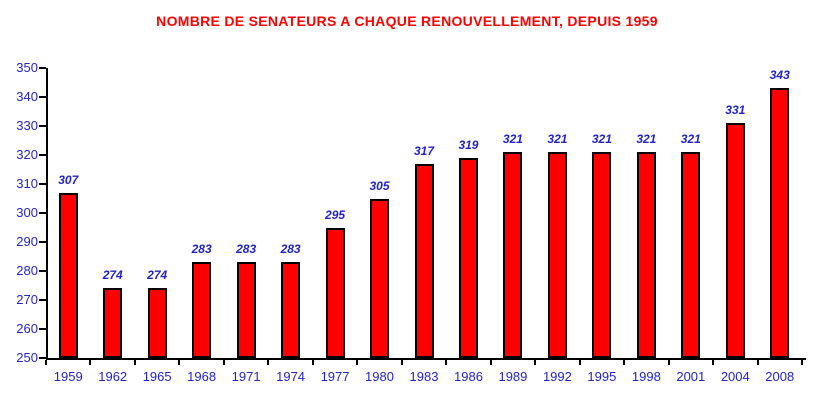 Image resolution: width=814 pixels, height=400 pixels. Describe the element at coordinates (157, 376) in the screenshot. I see `x-axis-category-label: 1965` at that location.